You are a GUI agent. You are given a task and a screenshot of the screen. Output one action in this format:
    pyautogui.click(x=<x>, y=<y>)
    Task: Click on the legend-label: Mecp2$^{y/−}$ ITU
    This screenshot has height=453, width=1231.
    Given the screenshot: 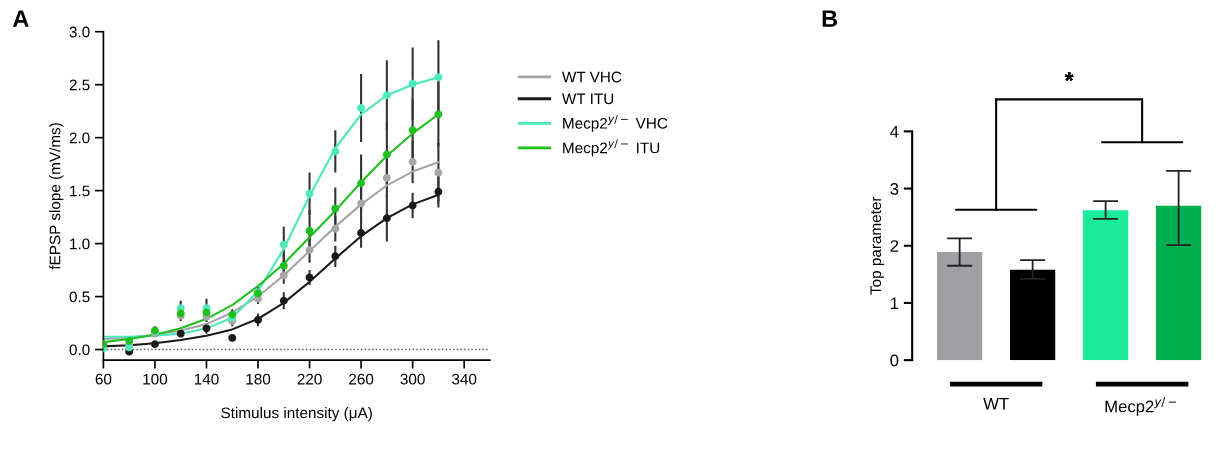 What is the action you would take?
    pyautogui.click(x=611, y=148)
    